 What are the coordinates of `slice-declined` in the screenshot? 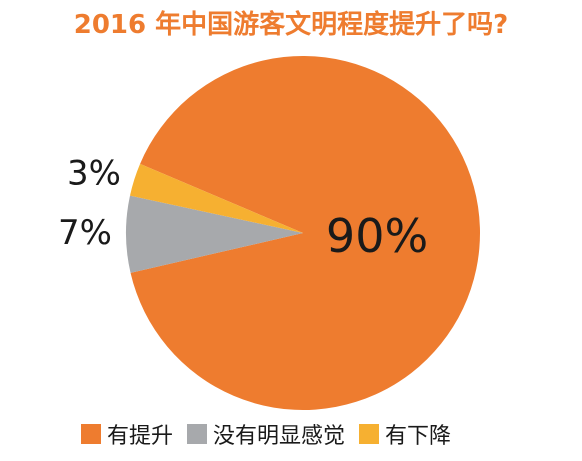 It's located at (216, 198).